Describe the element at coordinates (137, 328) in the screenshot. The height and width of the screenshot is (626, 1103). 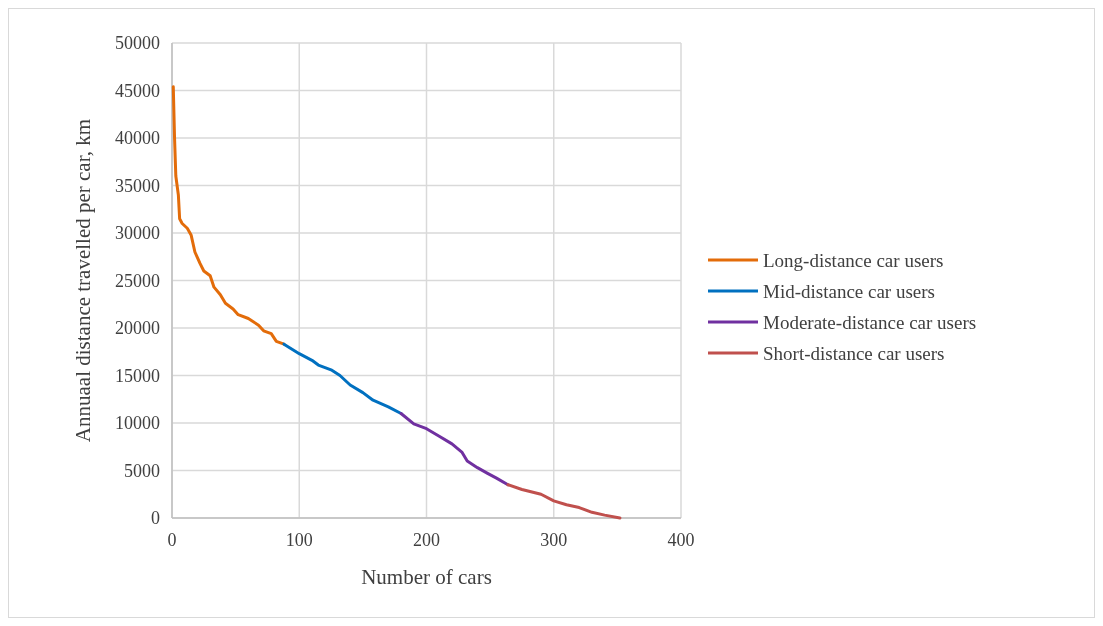
I see `y-tick-label: 20000` at that location.